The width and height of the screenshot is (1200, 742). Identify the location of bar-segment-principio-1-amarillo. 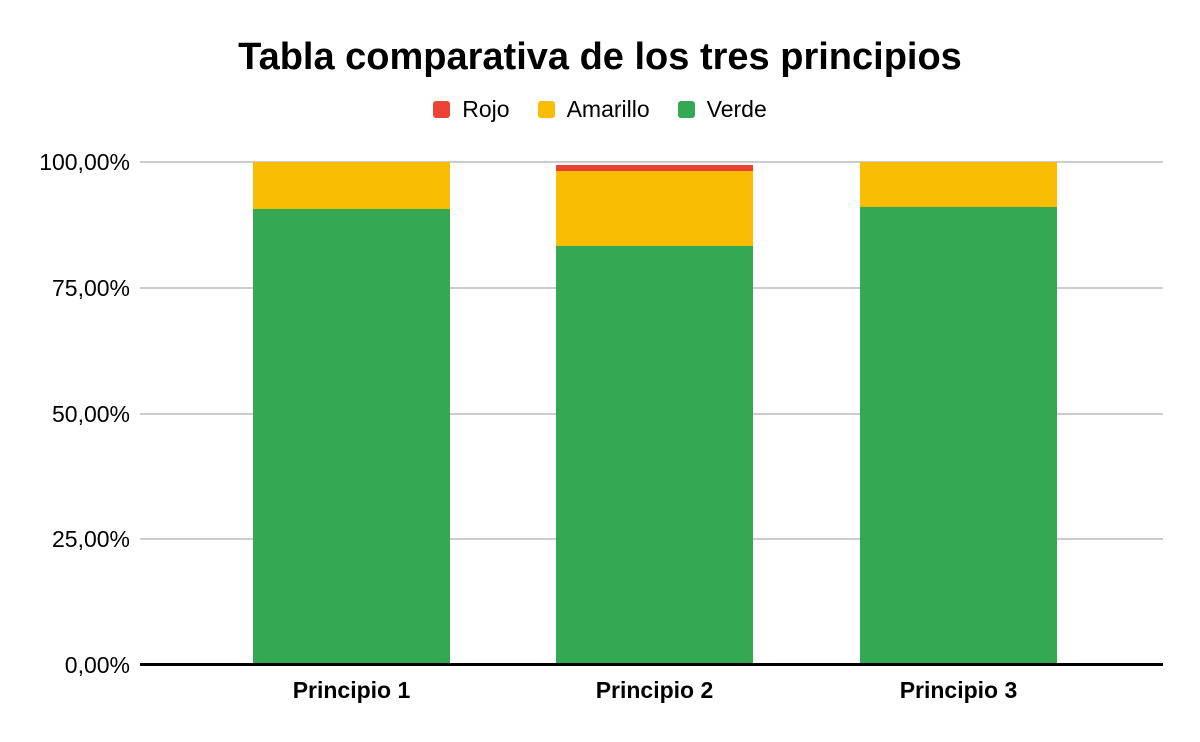
(351, 186).